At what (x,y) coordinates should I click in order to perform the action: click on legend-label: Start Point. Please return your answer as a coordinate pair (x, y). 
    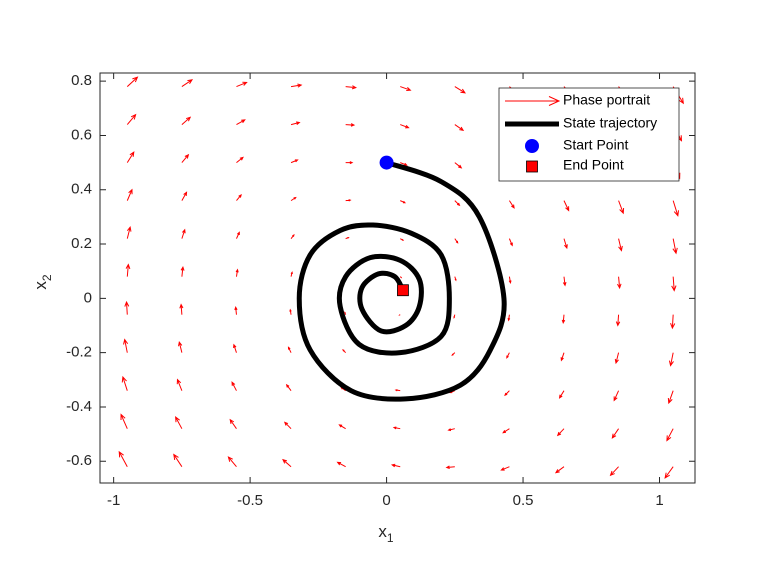
    Looking at the image, I should click on (595, 145).